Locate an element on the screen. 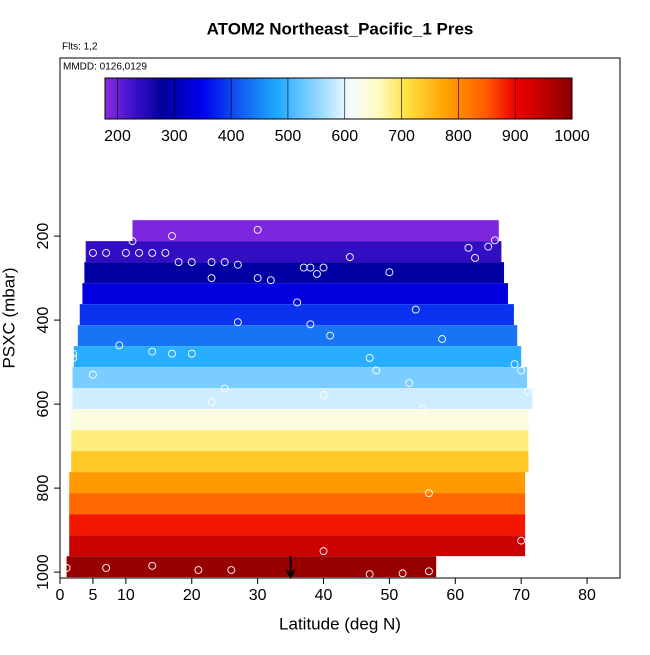 This screenshot has height=655, width=650. colorbar is located at coordinates (338, 98).